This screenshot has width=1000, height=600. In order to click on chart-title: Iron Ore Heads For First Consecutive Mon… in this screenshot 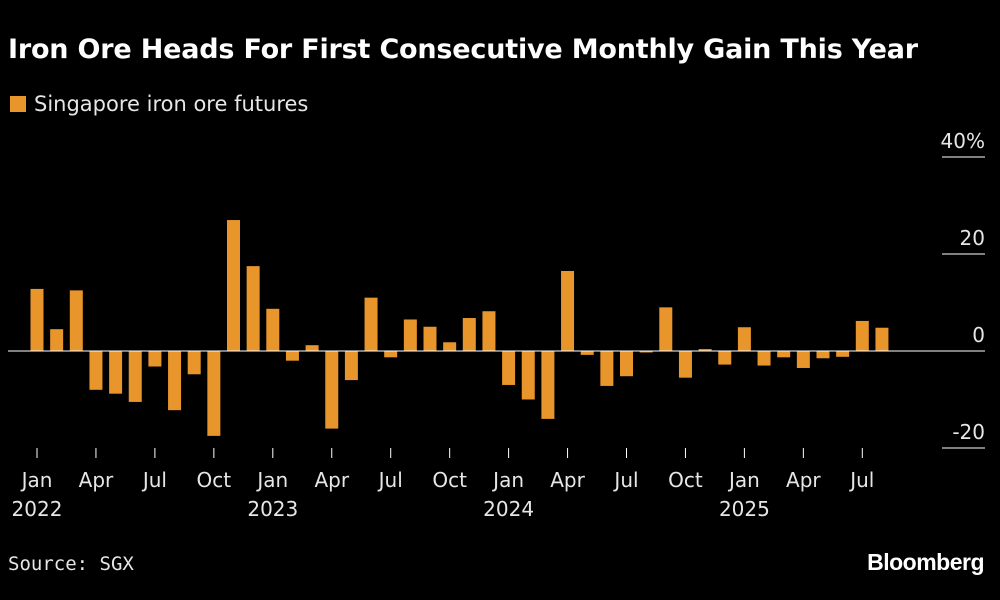, I will do `click(463, 49)`.